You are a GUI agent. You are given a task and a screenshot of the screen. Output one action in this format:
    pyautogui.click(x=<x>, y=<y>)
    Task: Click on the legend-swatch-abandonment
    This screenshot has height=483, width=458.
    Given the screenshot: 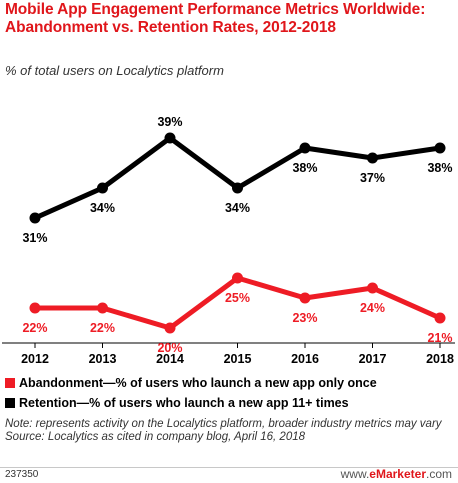 What is the action you would take?
    pyautogui.click(x=10, y=383)
    